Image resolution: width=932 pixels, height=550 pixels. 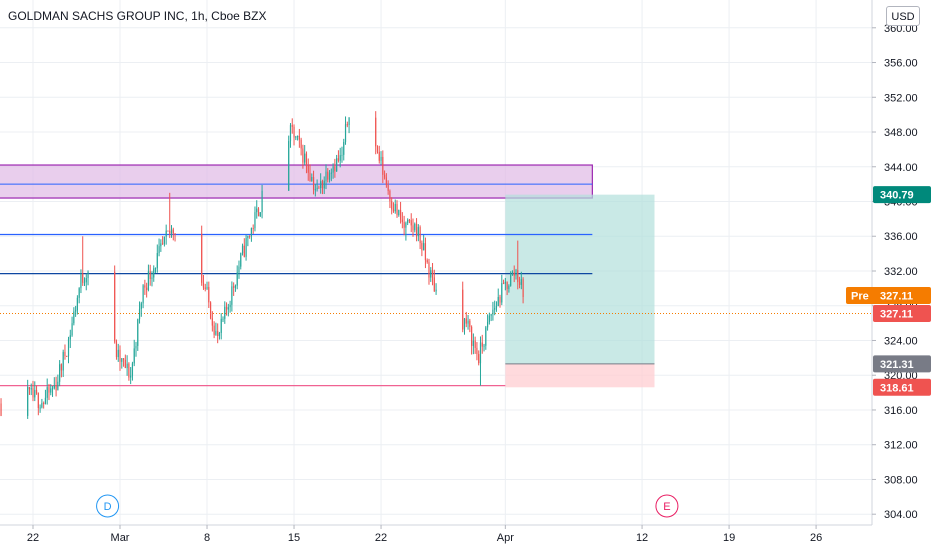 I want to click on event-marker: E, so click(x=667, y=506).